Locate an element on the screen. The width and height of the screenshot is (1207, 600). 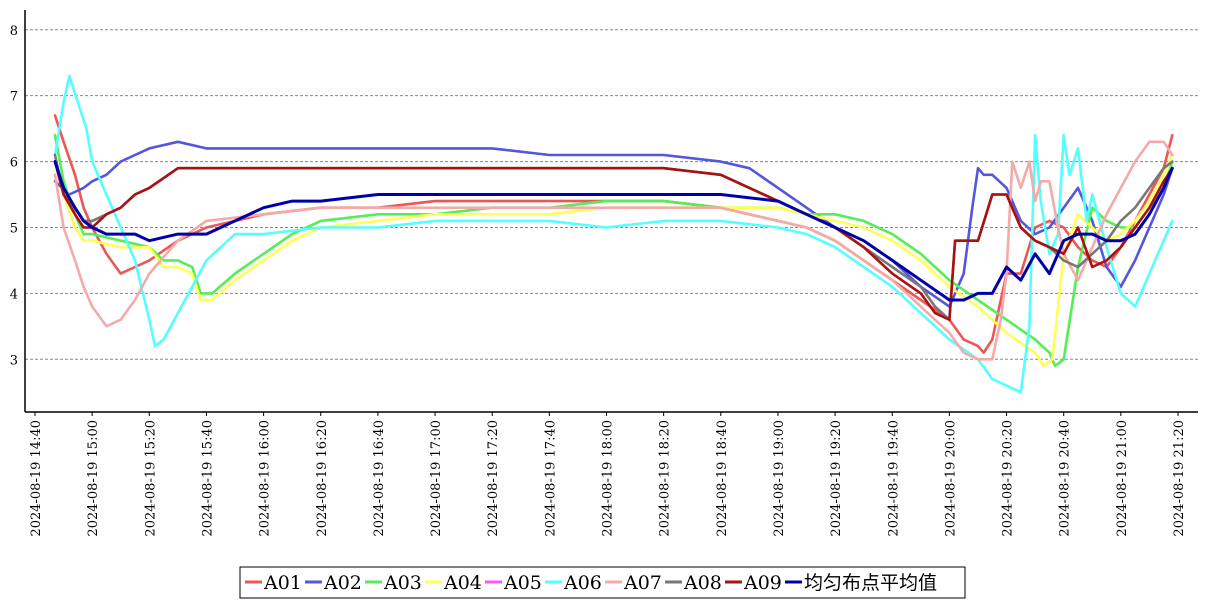
y-tick-label: 3 is located at coordinates (14, 360).